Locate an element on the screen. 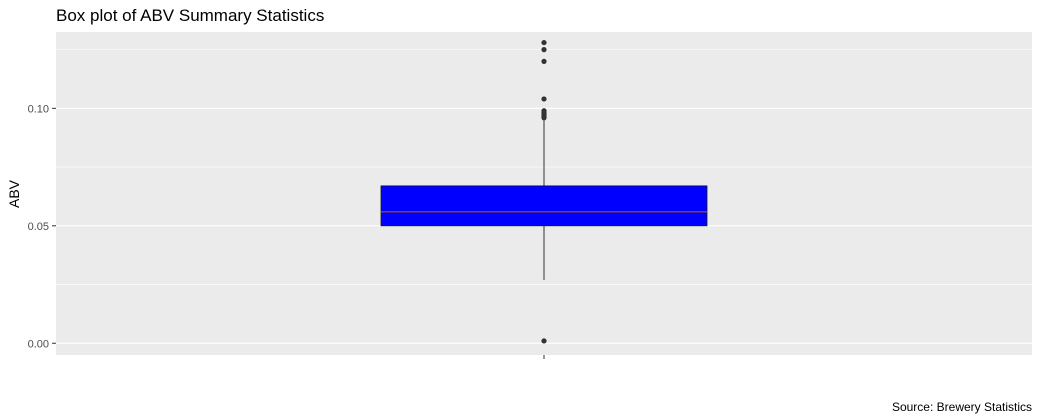  y-axis-tick-labels: 0.00 0.05 0.10 is located at coordinates (38, 226).